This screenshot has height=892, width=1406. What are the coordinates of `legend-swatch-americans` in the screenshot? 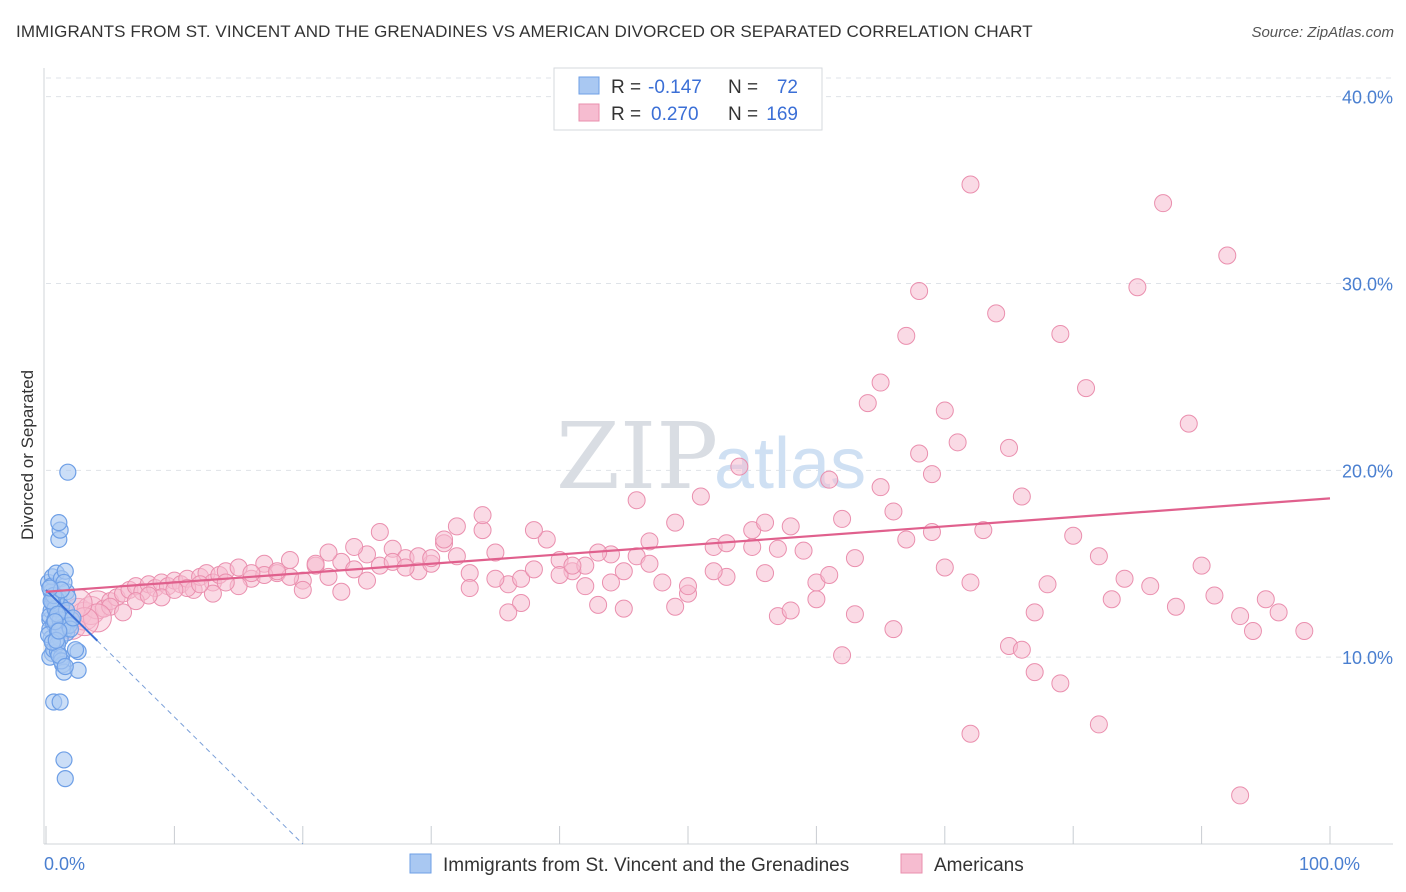 It's located at (911, 863).